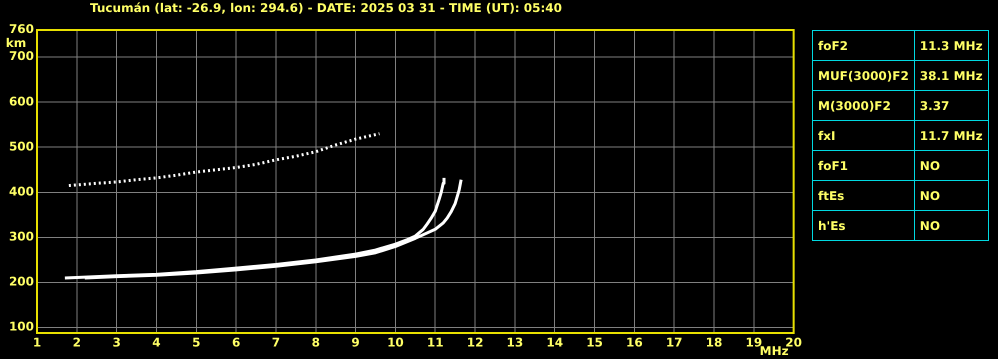 Image resolution: width=998 pixels, height=359 pixels. Describe the element at coordinates (634, 342) in the screenshot. I see `x-tick-label: 16` at that location.